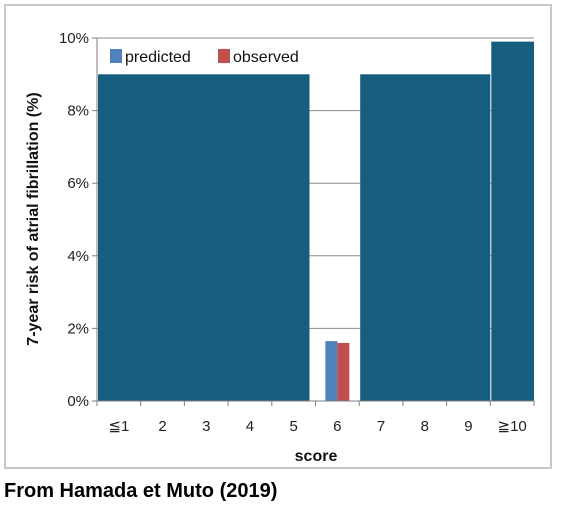 The height and width of the screenshot is (516, 564). What do you see at coordinates (425, 426) in the screenshot?
I see `x-tick-label: 8` at bounding box center [425, 426].